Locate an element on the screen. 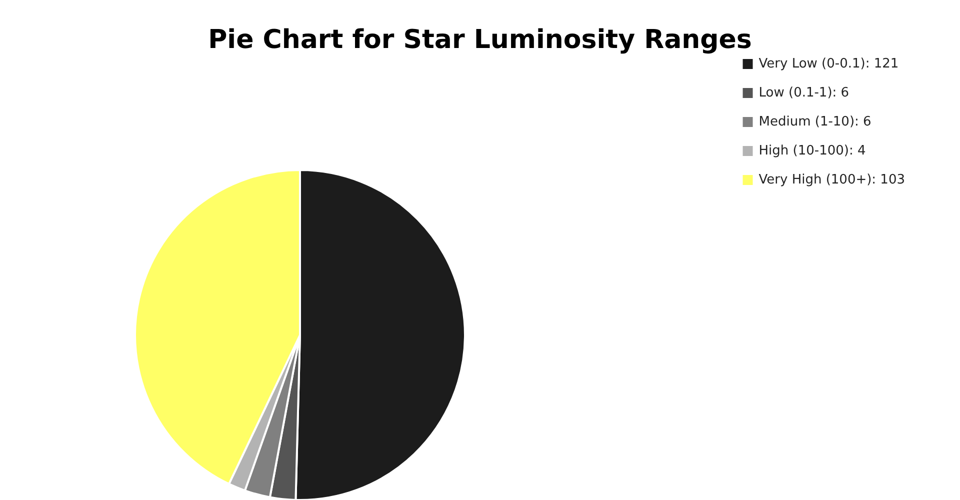 The image size is (960, 500). legend-label: Very Low (0-0.1): 121 is located at coordinates (828, 64).